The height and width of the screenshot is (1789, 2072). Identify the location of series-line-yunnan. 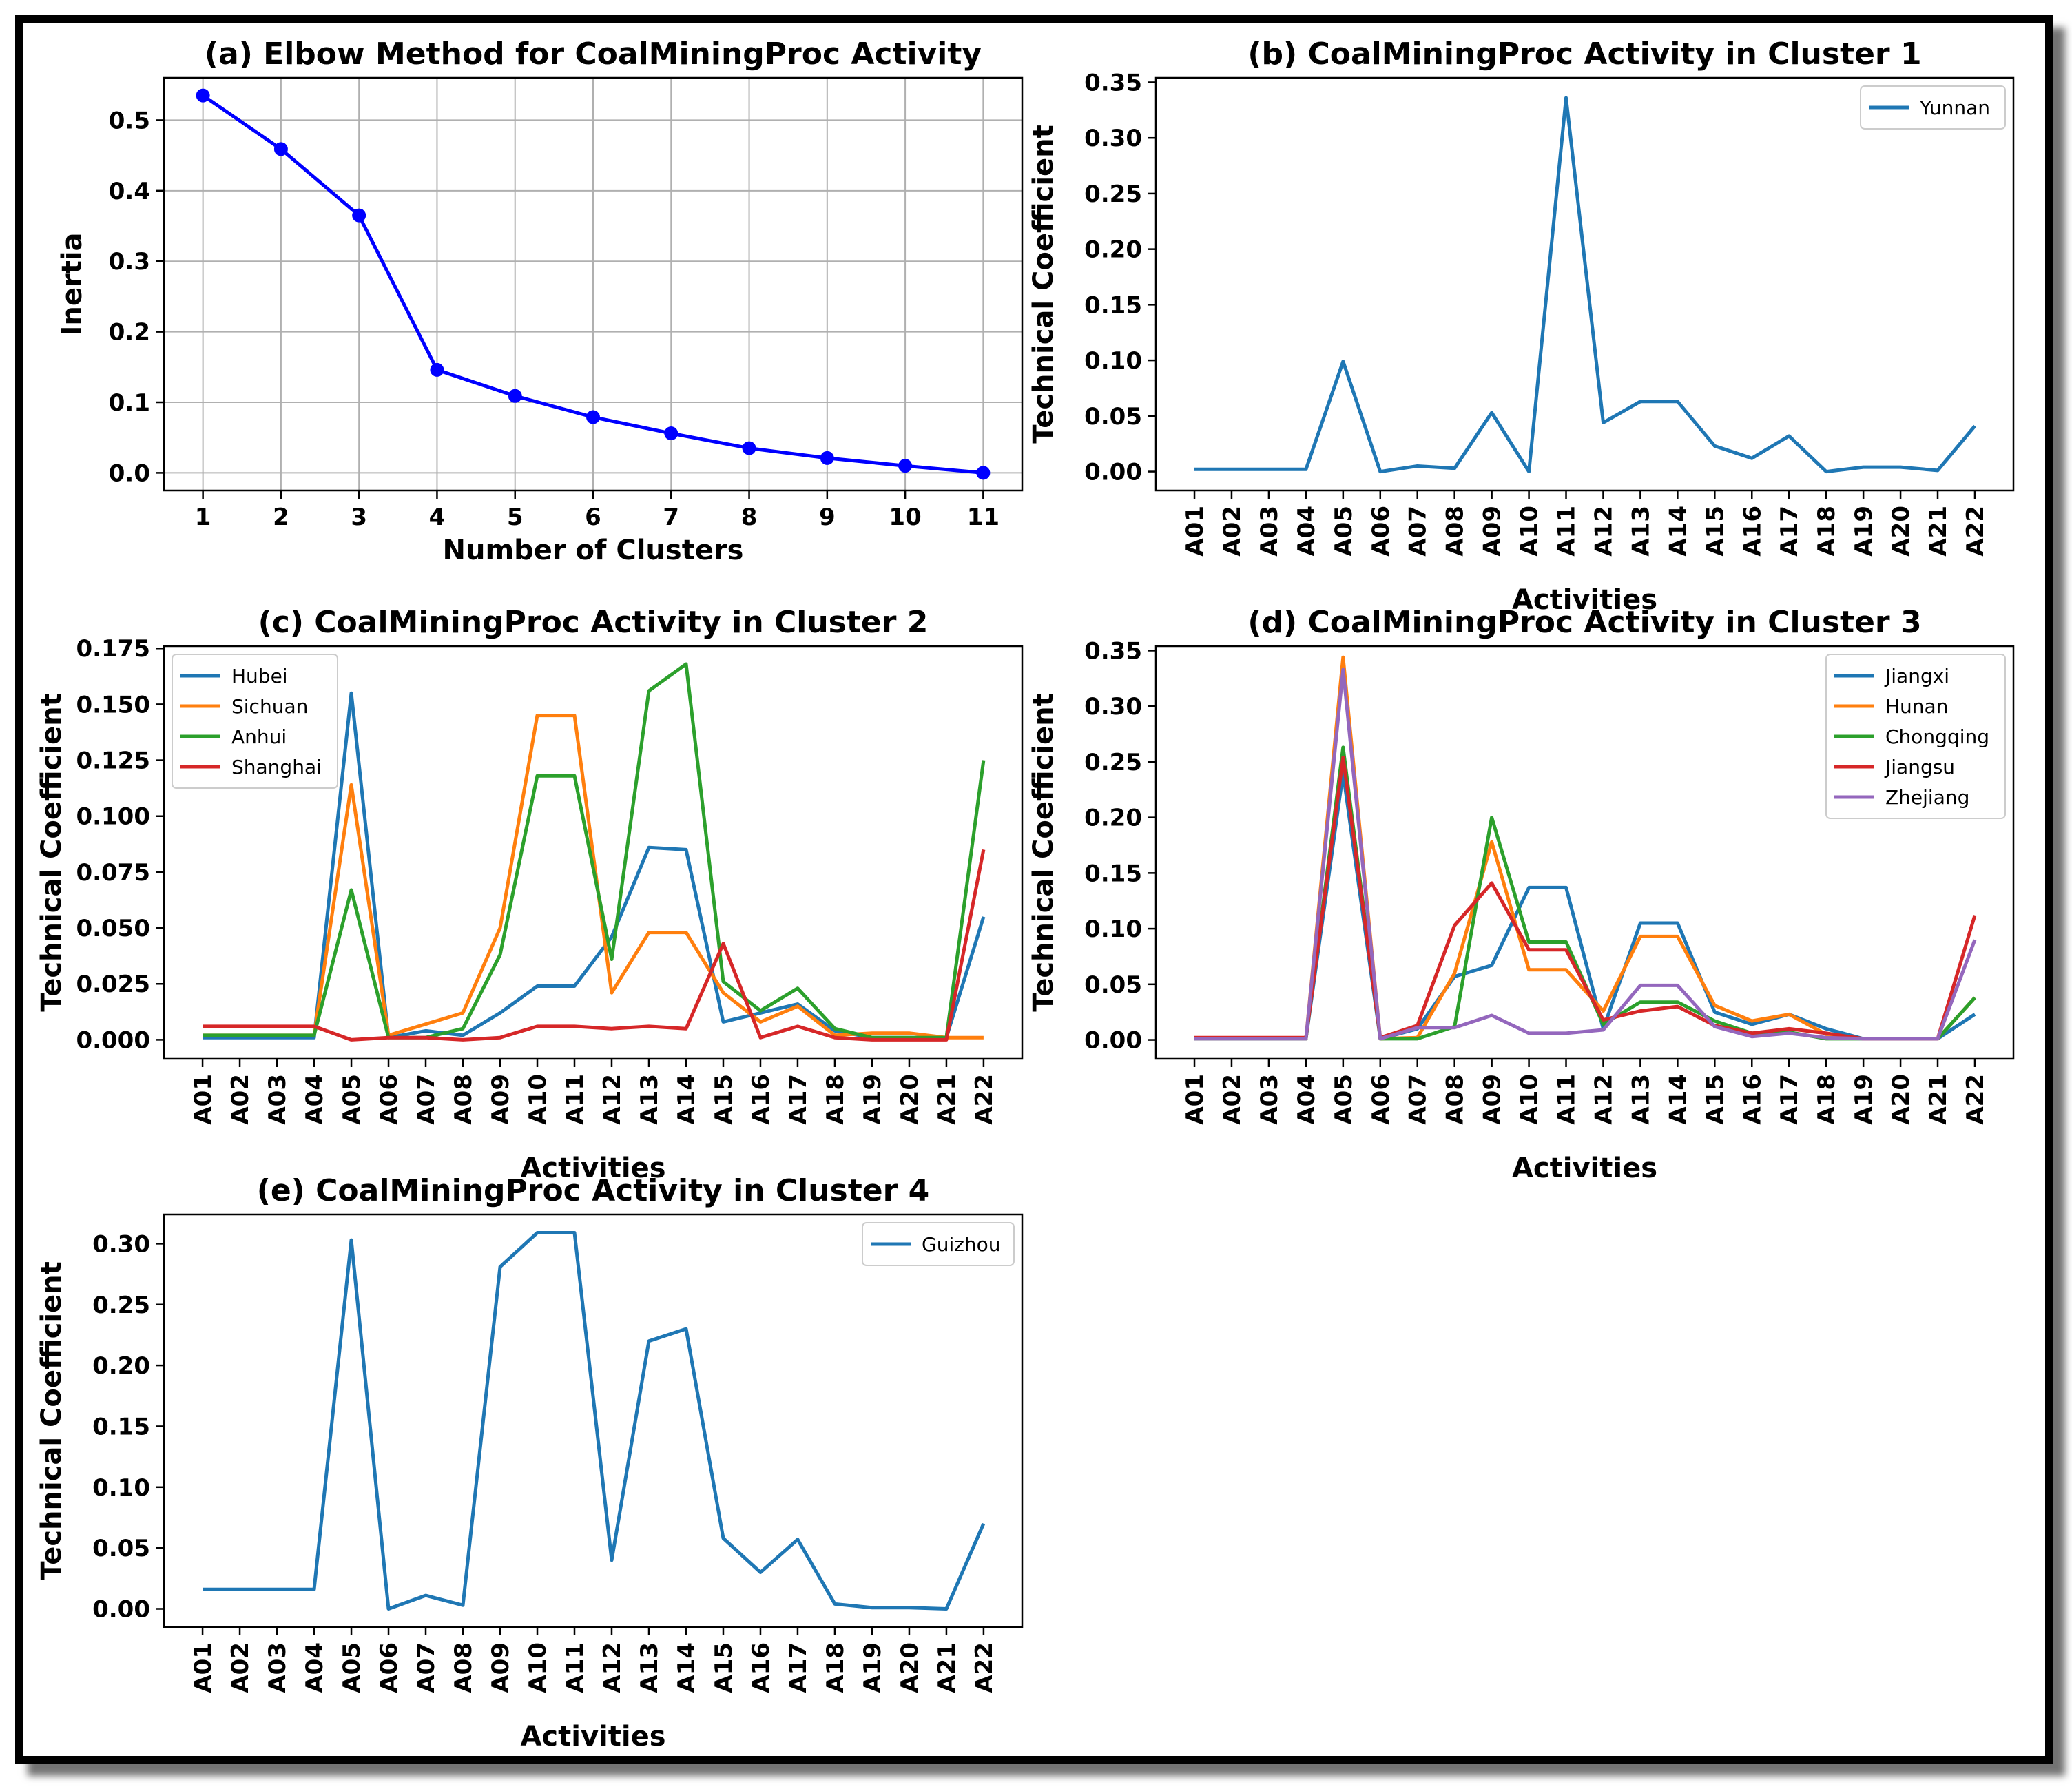
(1585, 285).